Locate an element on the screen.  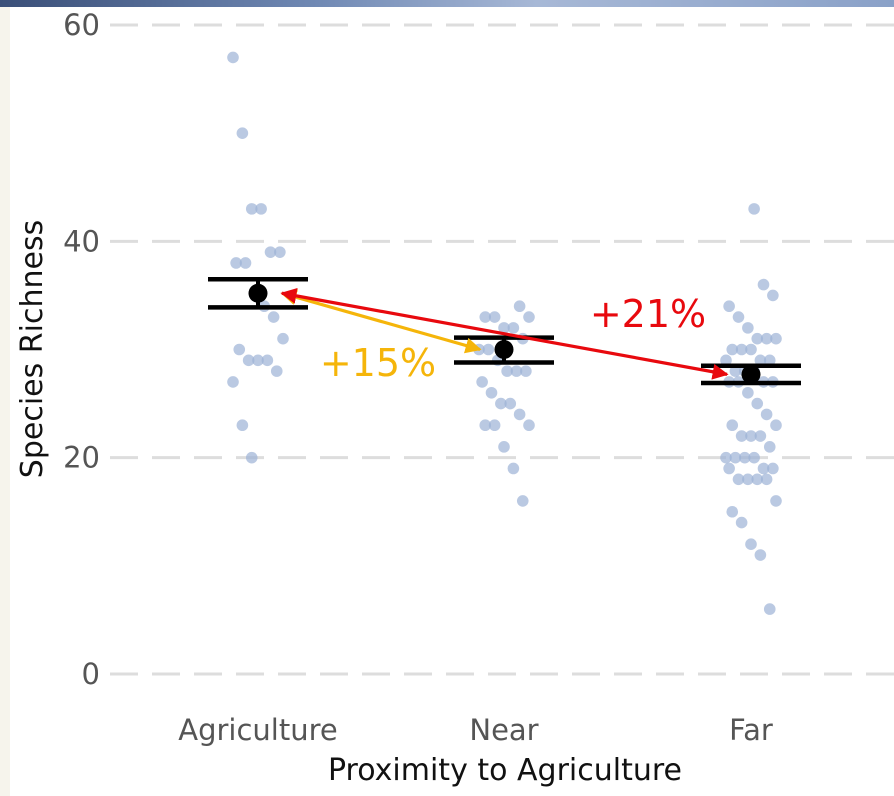
x-tick-label: Far is located at coordinates (751, 730).